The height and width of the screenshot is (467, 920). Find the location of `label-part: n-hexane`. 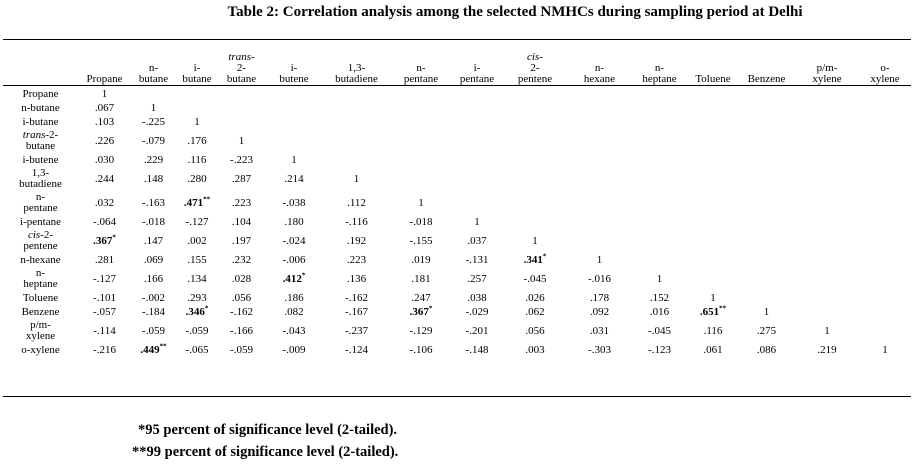

label-part: n-hexane is located at coordinates (40, 259).